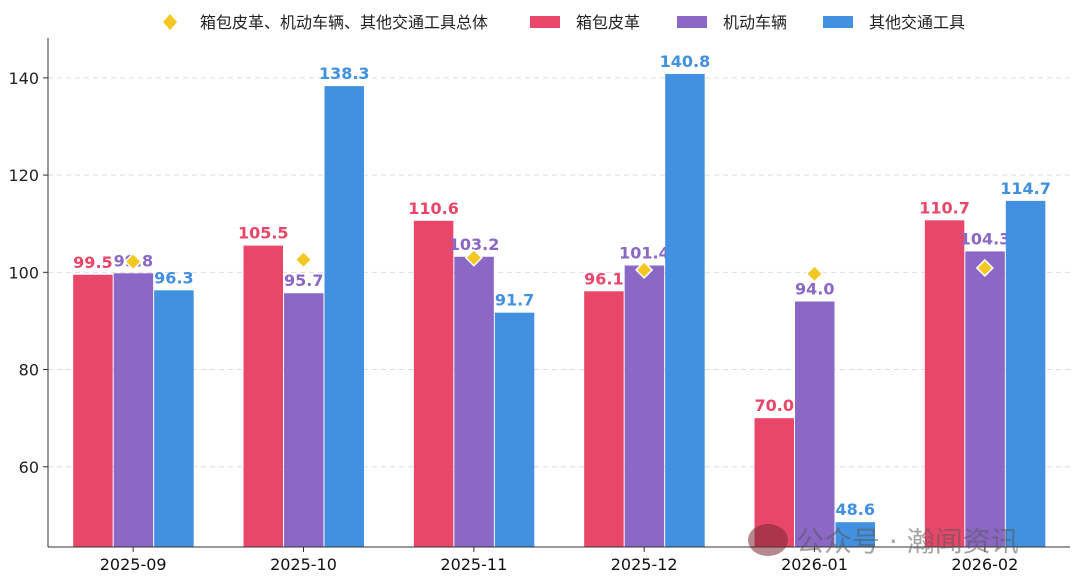 The image size is (1080, 584). What do you see at coordinates (685, 61) in the screenshot?
I see `data-label: 140.8` at bounding box center [685, 61].